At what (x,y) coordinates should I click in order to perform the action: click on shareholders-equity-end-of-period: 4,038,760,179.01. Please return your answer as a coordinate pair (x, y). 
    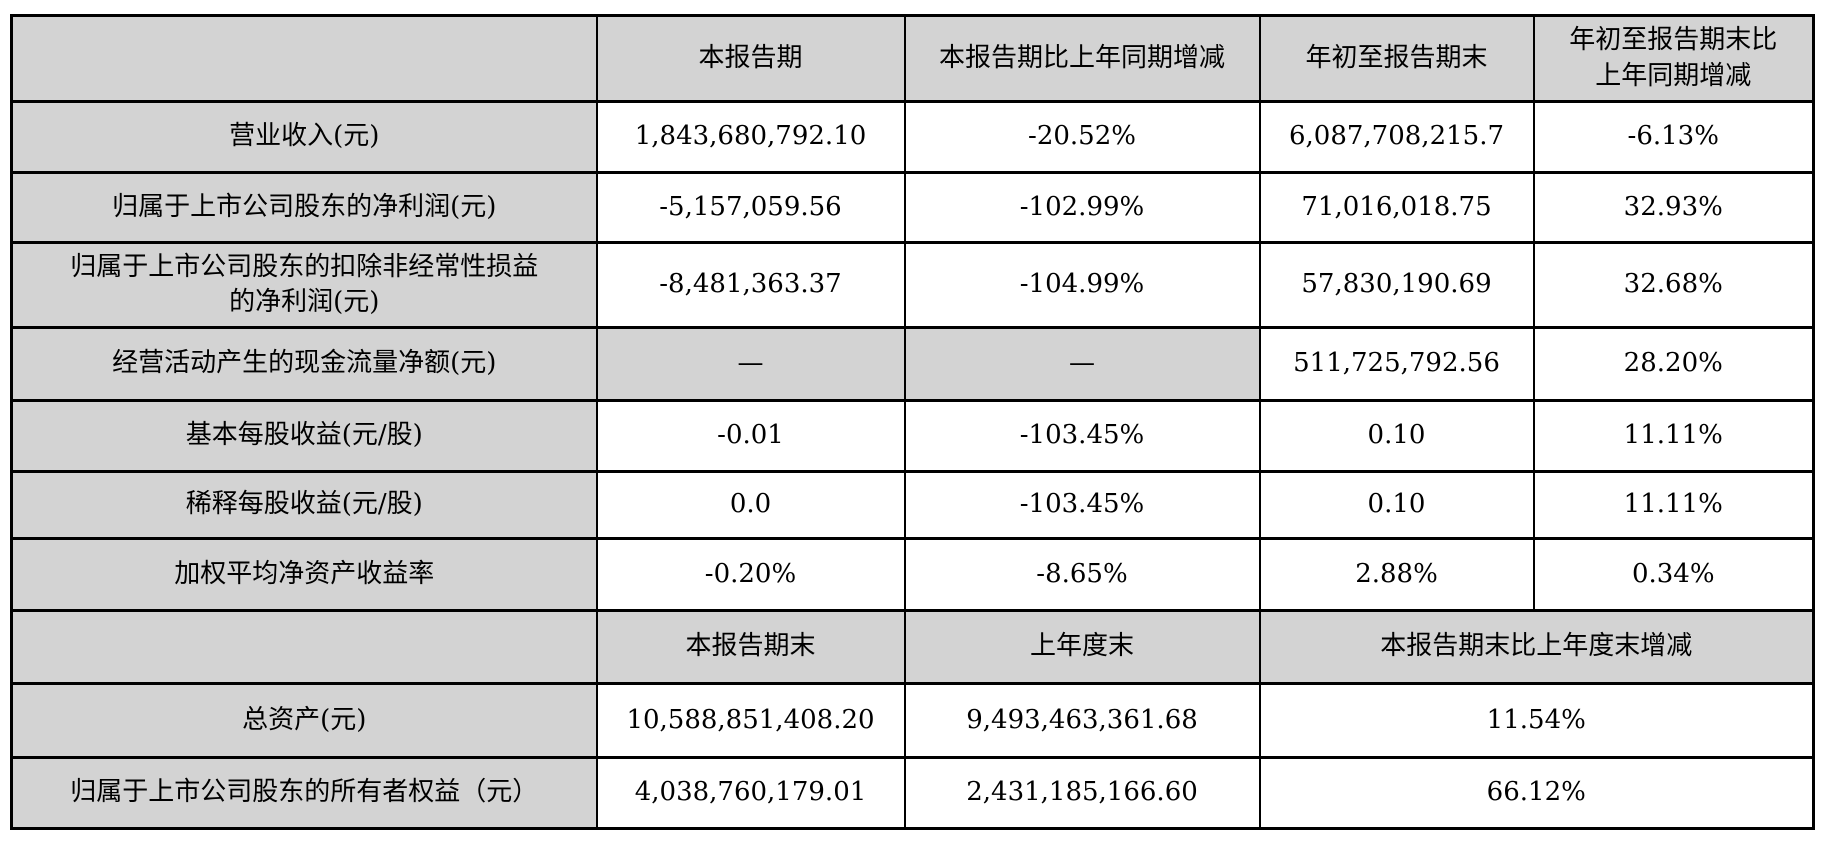
    Looking at the image, I should click on (750, 793).